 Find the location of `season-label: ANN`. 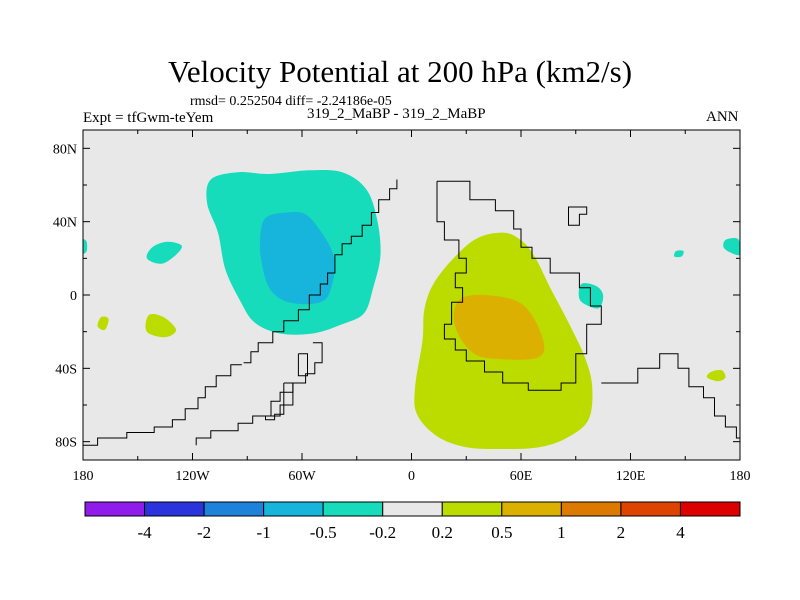

season-label: ANN is located at coordinates (722, 117).